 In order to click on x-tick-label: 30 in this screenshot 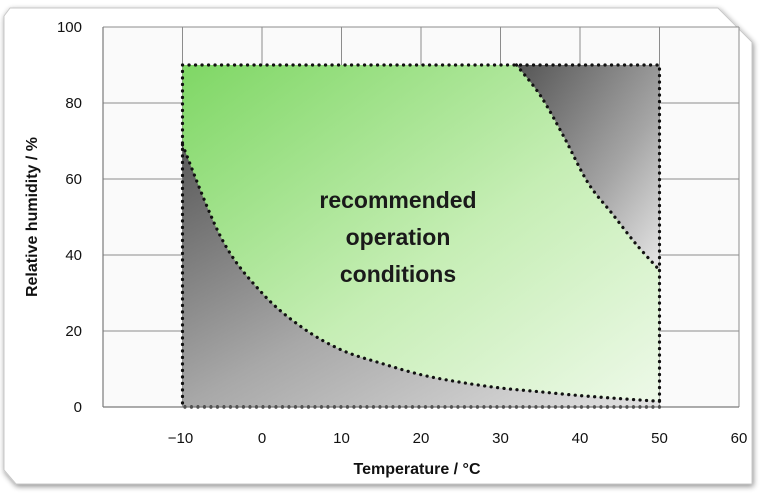, I will do `click(500, 438)`.